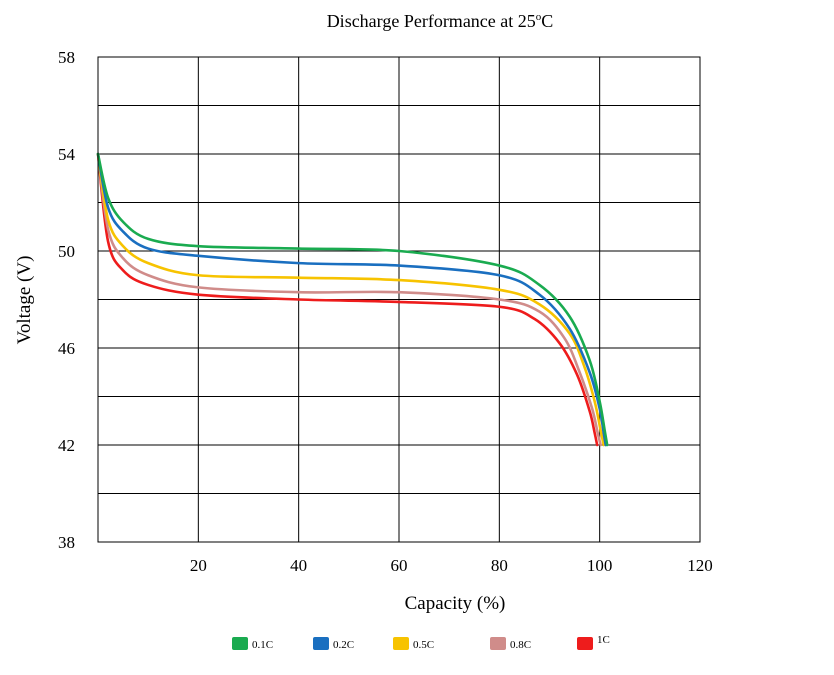 The width and height of the screenshot is (834, 675). What do you see at coordinates (24, 300) in the screenshot?
I see `y-axis-label: Voltage (V)` at bounding box center [24, 300].